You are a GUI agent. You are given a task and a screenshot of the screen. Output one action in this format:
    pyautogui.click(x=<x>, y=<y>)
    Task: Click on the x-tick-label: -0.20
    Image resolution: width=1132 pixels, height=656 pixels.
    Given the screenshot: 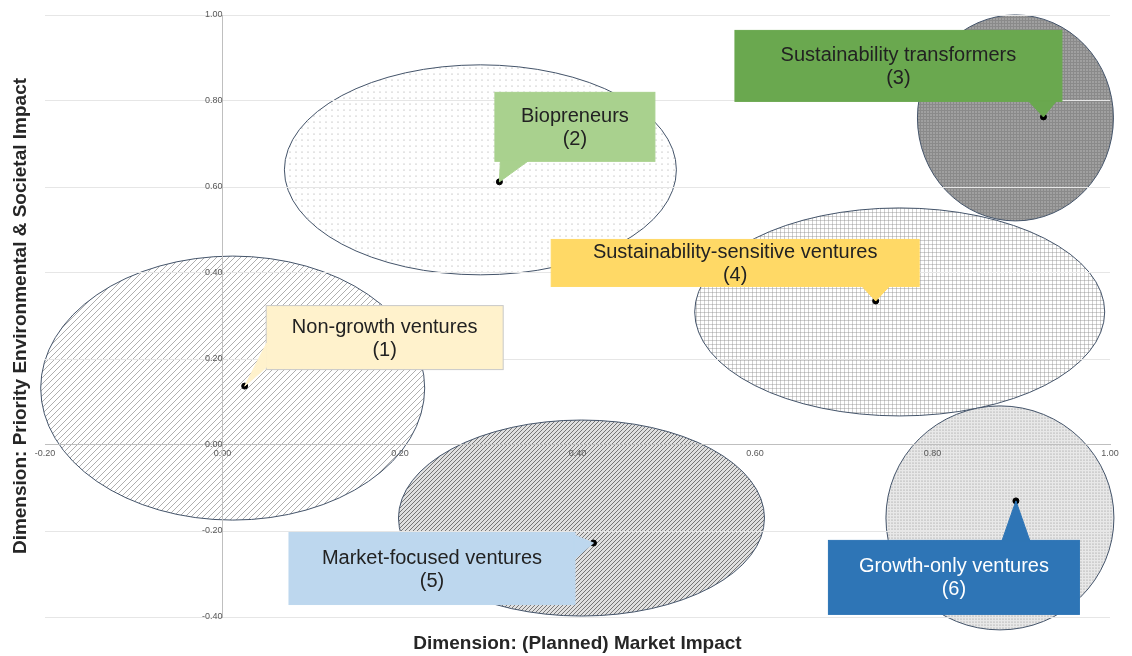 What is the action you would take?
    pyautogui.click(x=45, y=452)
    